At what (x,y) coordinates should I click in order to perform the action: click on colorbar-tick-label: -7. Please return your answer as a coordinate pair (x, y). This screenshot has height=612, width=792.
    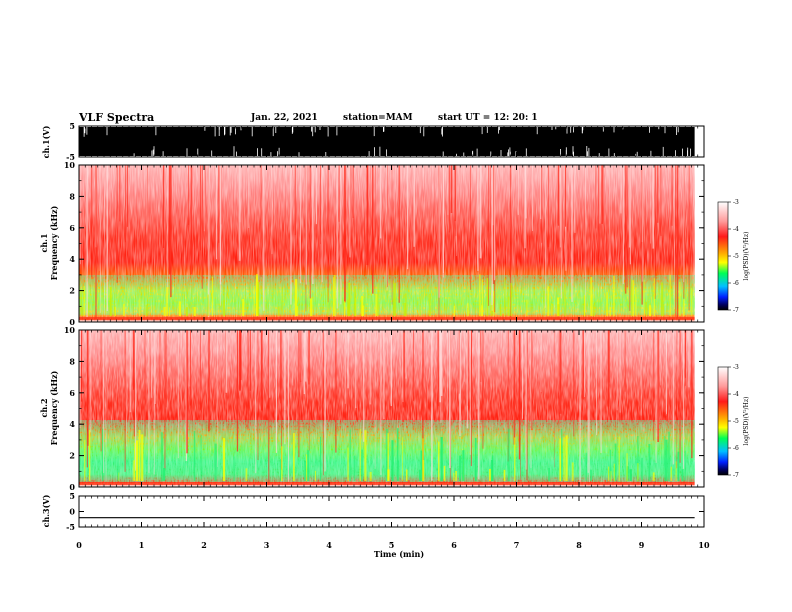
    Looking at the image, I should click on (736, 310).